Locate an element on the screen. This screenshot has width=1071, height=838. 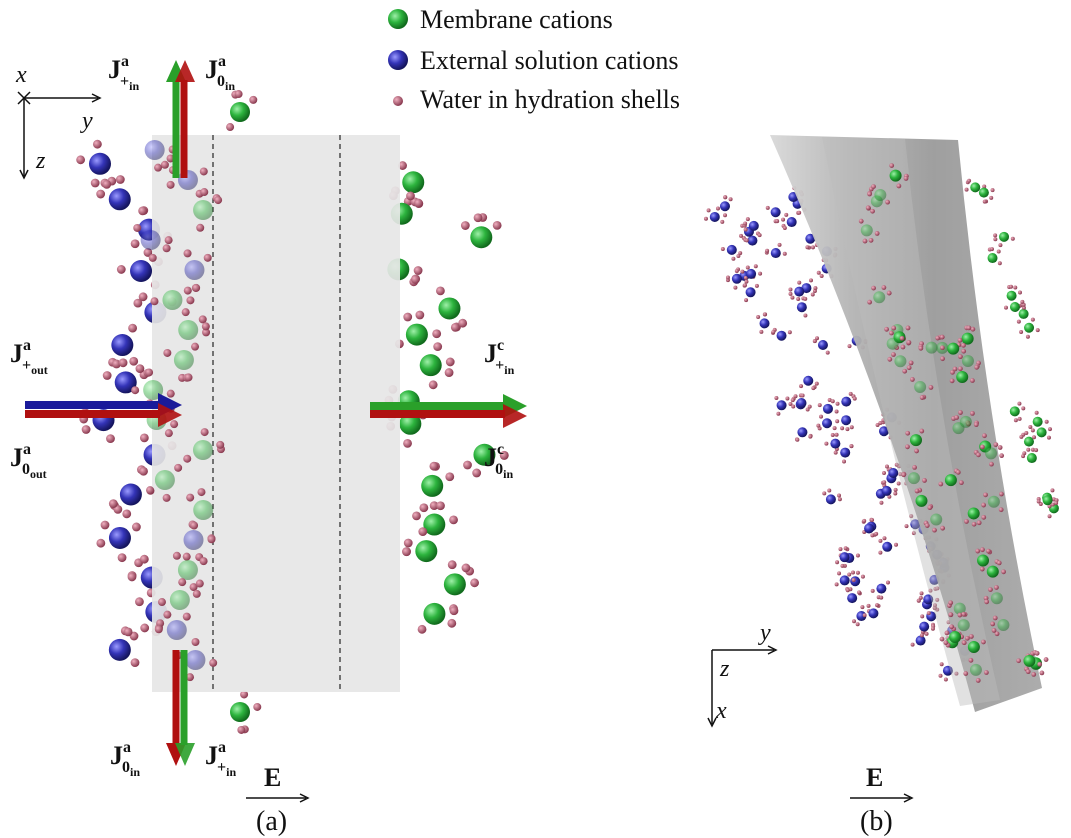
flux-superscript: a is located at coordinates (127, 747).